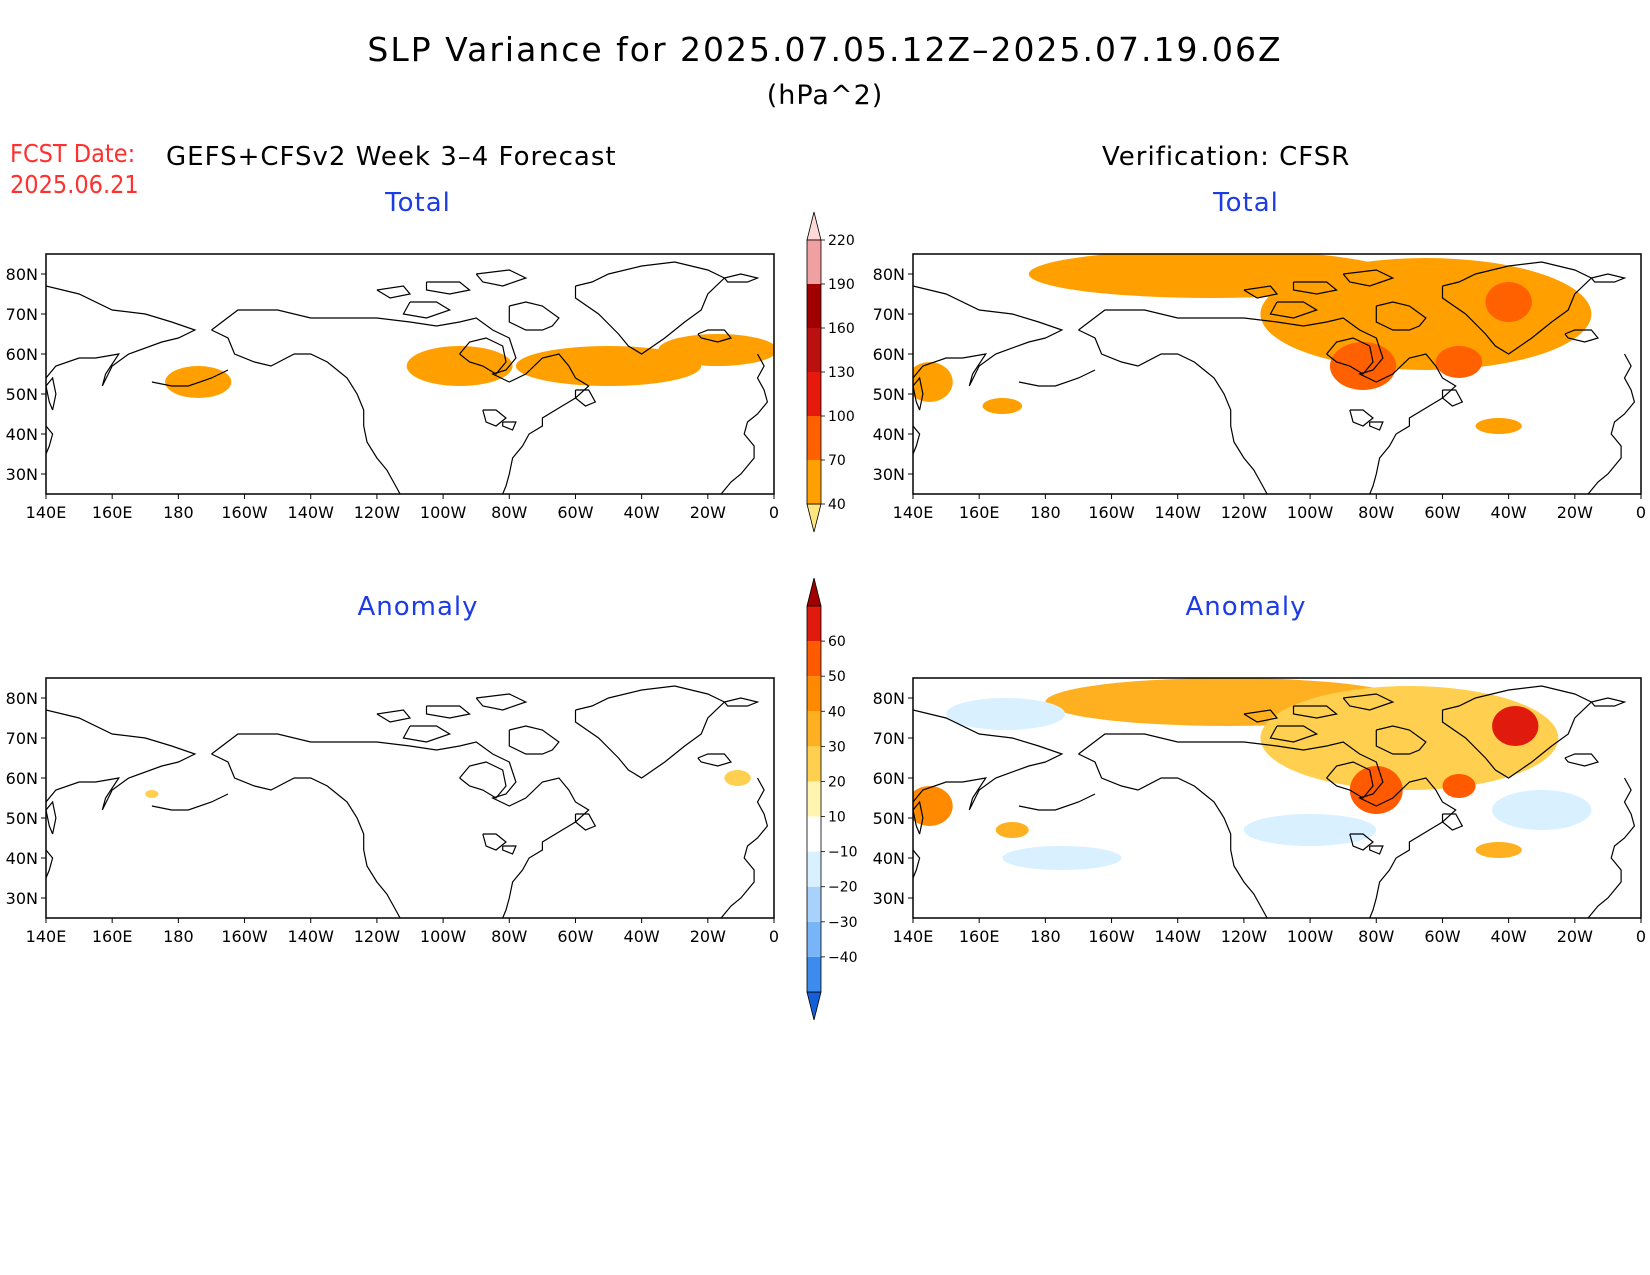  I want to click on fcst-date-label: FCST Date:, so click(73, 153).